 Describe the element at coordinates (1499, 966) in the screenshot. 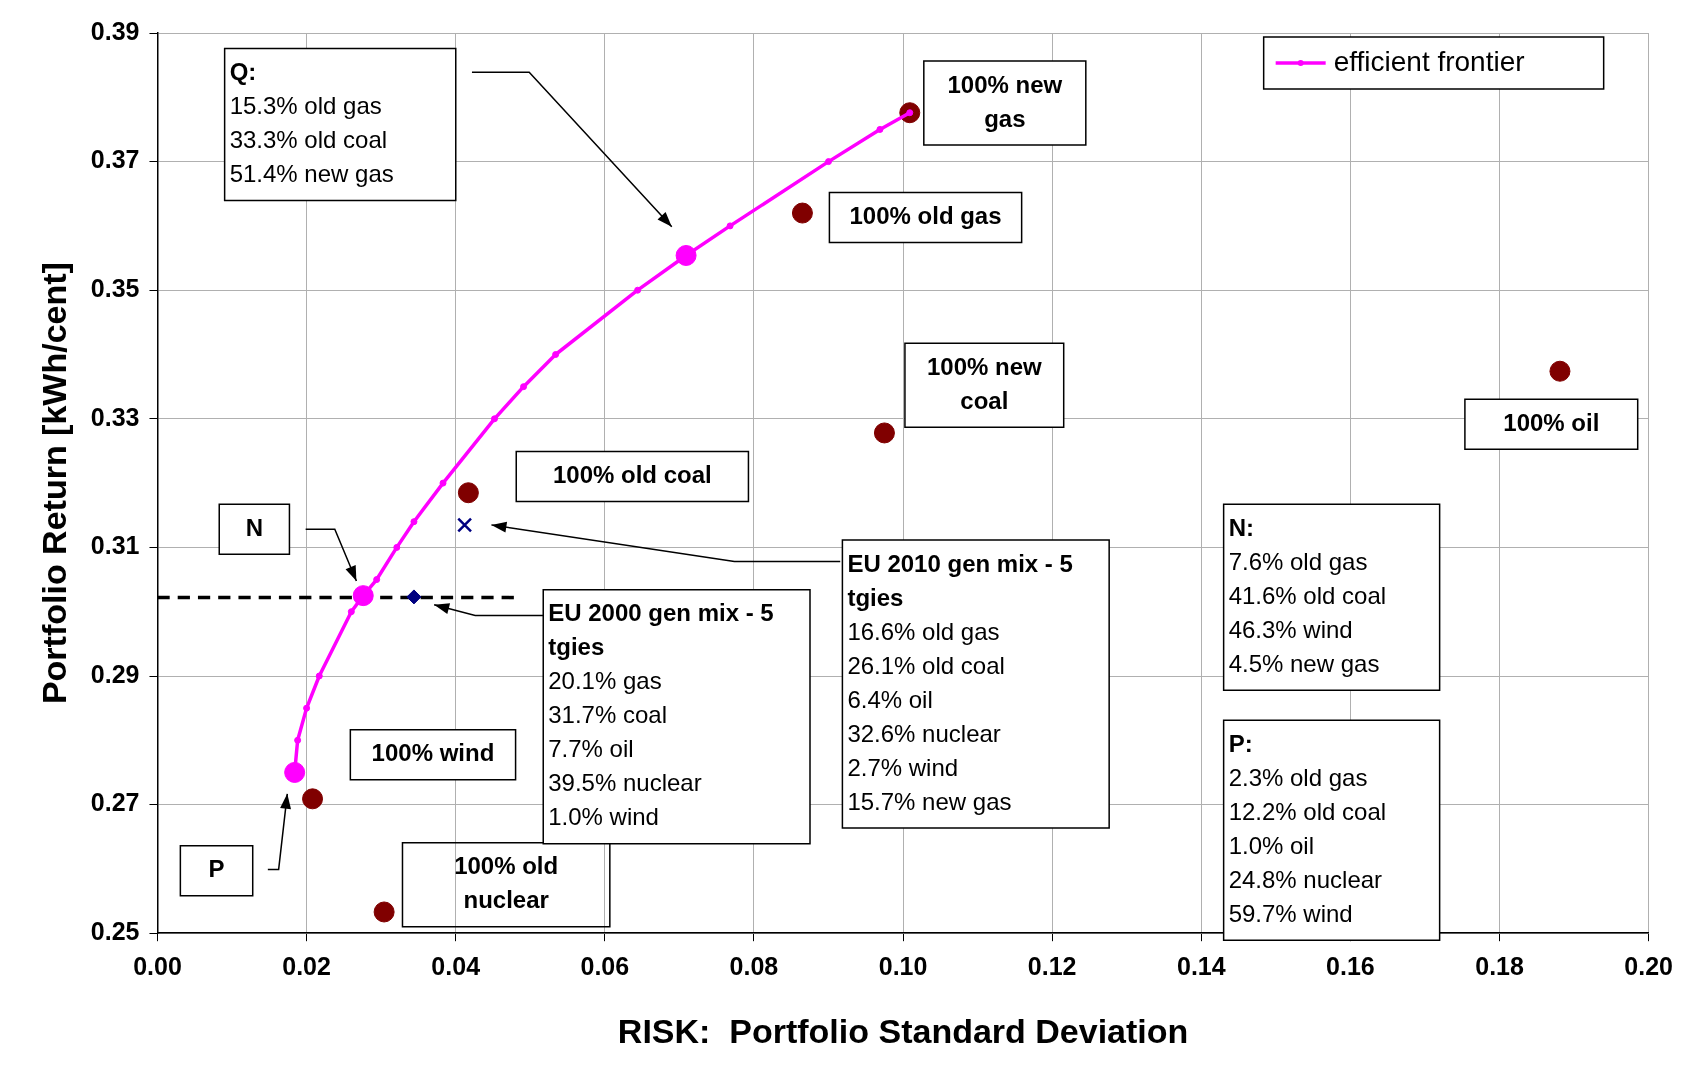

I see `x-tick-label: 0.18` at that location.